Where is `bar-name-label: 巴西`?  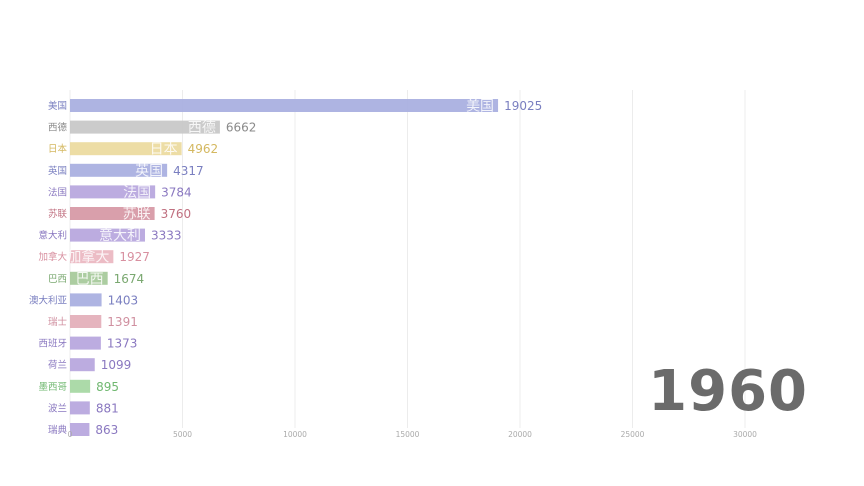 bar-name-label: 巴西 is located at coordinates (90, 279).